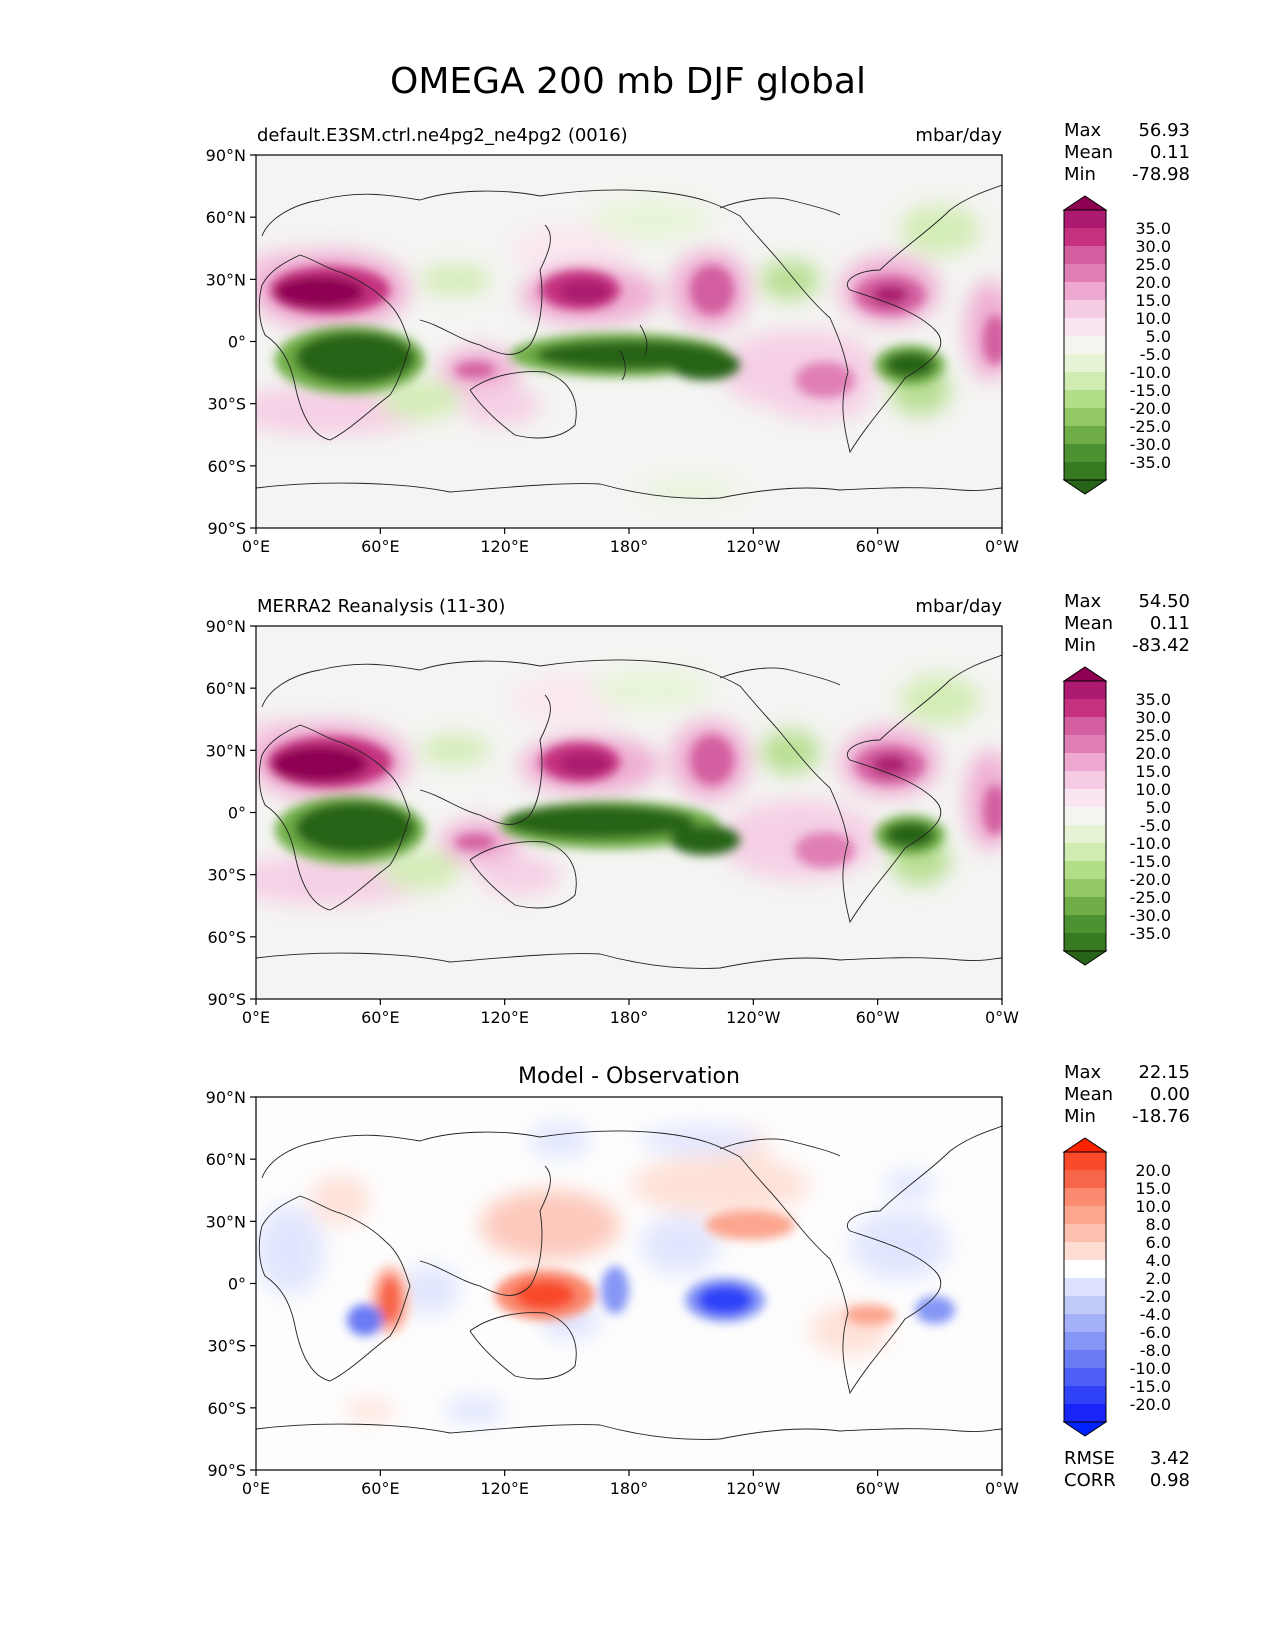 Image resolution: width=1275 pixels, height=1650 pixels. What do you see at coordinates (1127, 1469) in the screenshot?
I see `error-stats: RMSE 3.42 CORR 0.98` at bounding box center [1127, 1469].